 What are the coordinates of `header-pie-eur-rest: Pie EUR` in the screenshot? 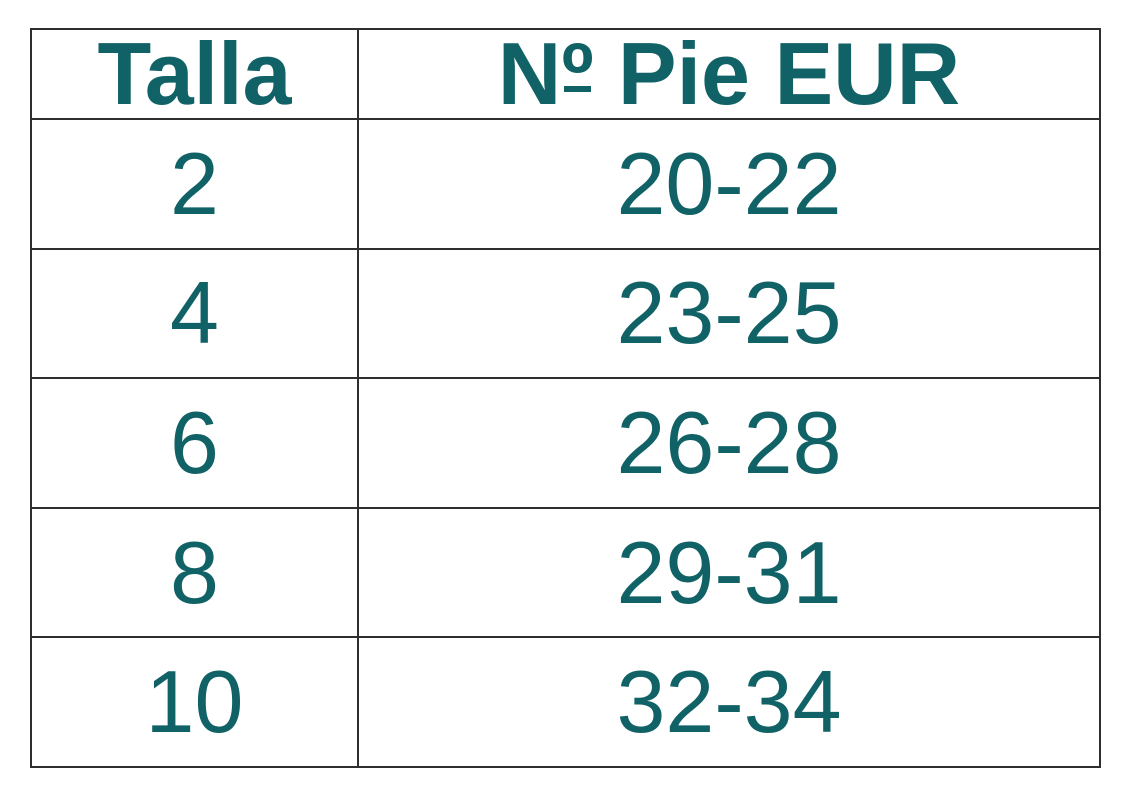 It's located at (777, 74).